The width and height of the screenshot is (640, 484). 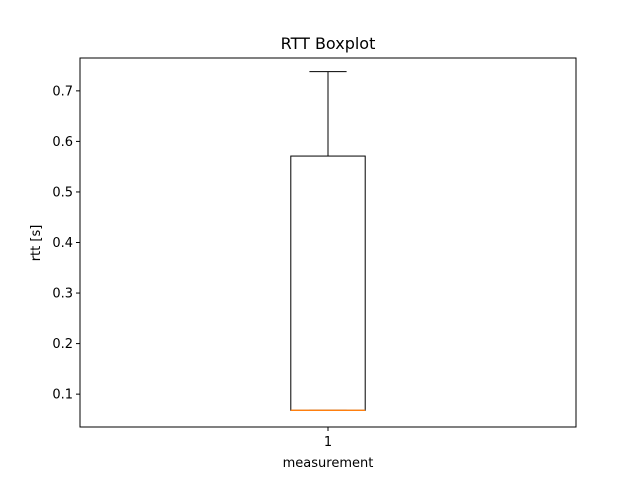 What do you see at coordinates (62, 344) in the screenshot?
I see `y-tick-label: 0.2` at bounding box center [62, 344].